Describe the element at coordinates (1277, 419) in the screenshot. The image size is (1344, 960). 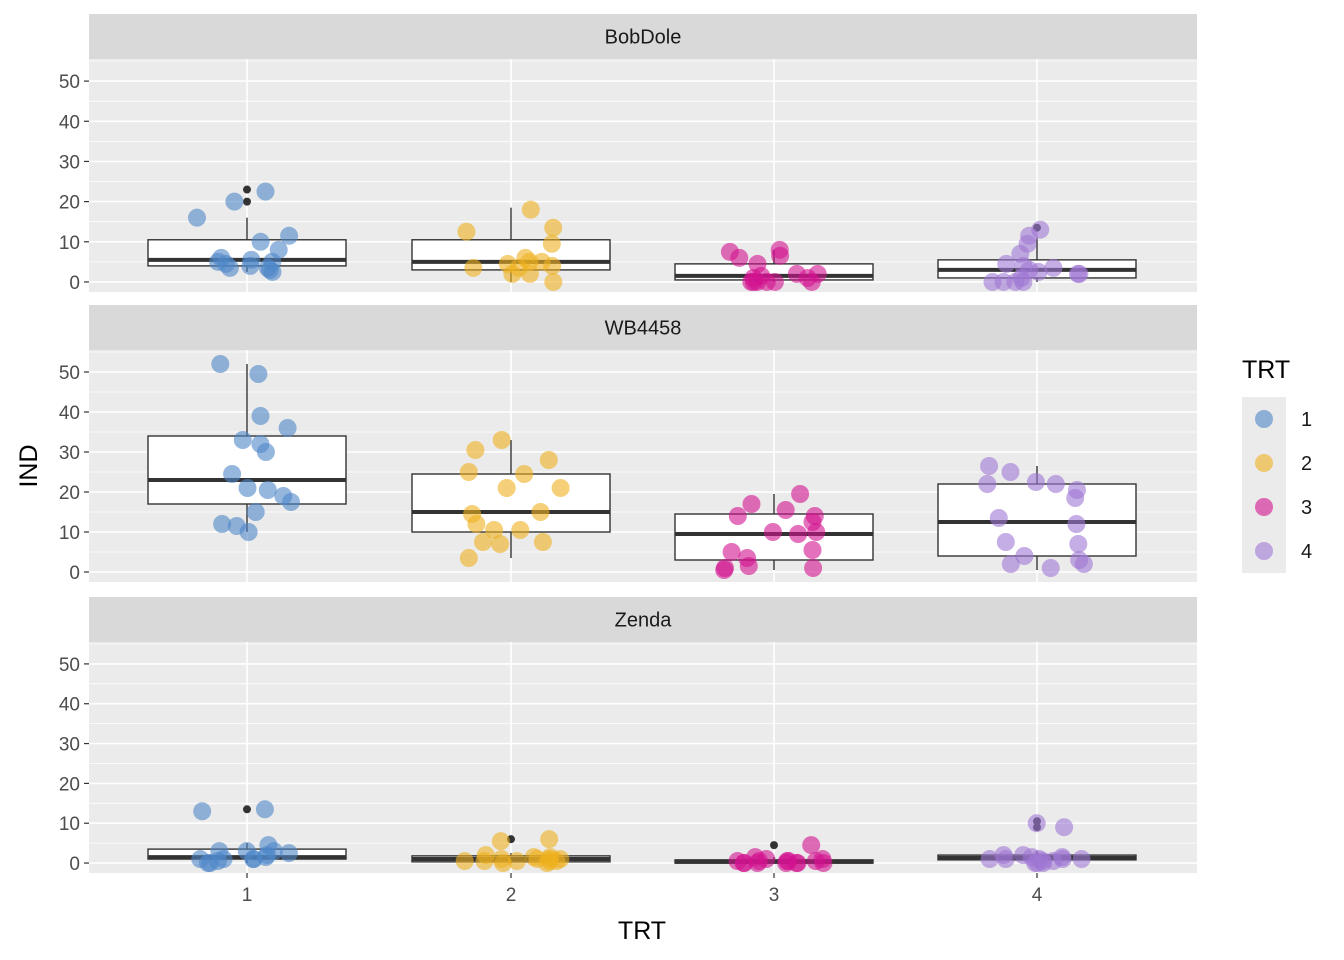
I see `legend-key-1: 1` at that location.